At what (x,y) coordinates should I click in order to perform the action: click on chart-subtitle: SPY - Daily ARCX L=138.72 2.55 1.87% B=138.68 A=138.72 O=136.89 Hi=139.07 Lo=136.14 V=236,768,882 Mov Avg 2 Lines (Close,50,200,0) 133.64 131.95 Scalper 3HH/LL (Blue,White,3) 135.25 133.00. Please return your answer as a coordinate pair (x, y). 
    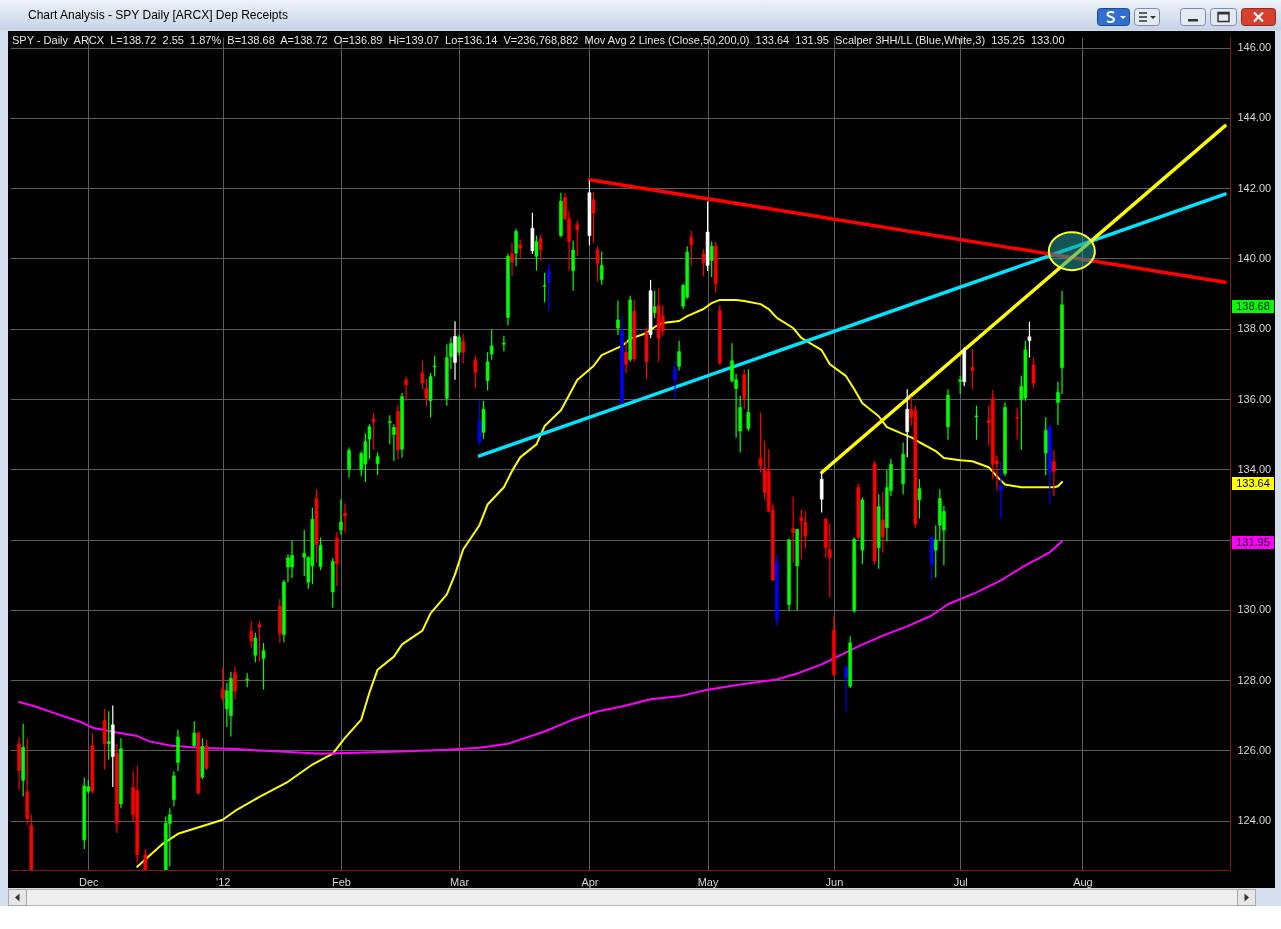
    Looking at the image, I should click on (538, 40).